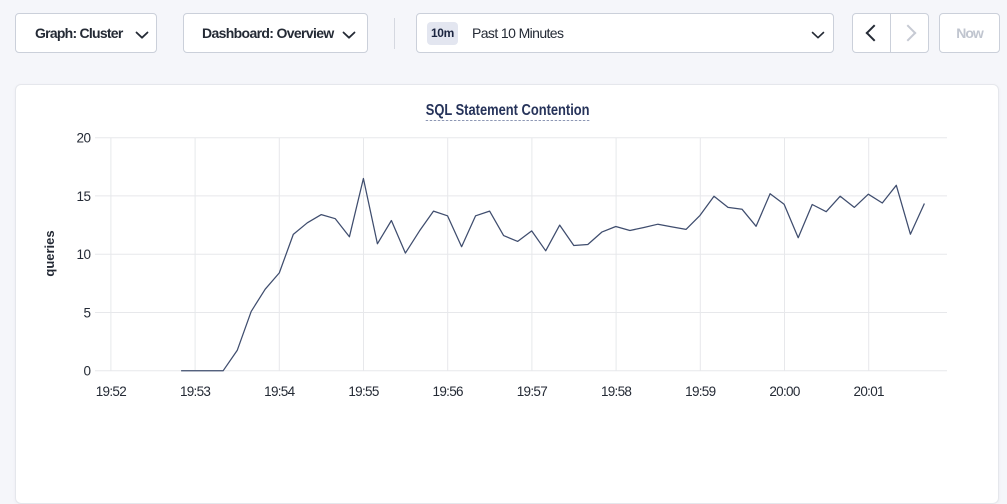 This screenshot has width=1007, height=504. I want to click on svg-text: queries, so click(49, 253).